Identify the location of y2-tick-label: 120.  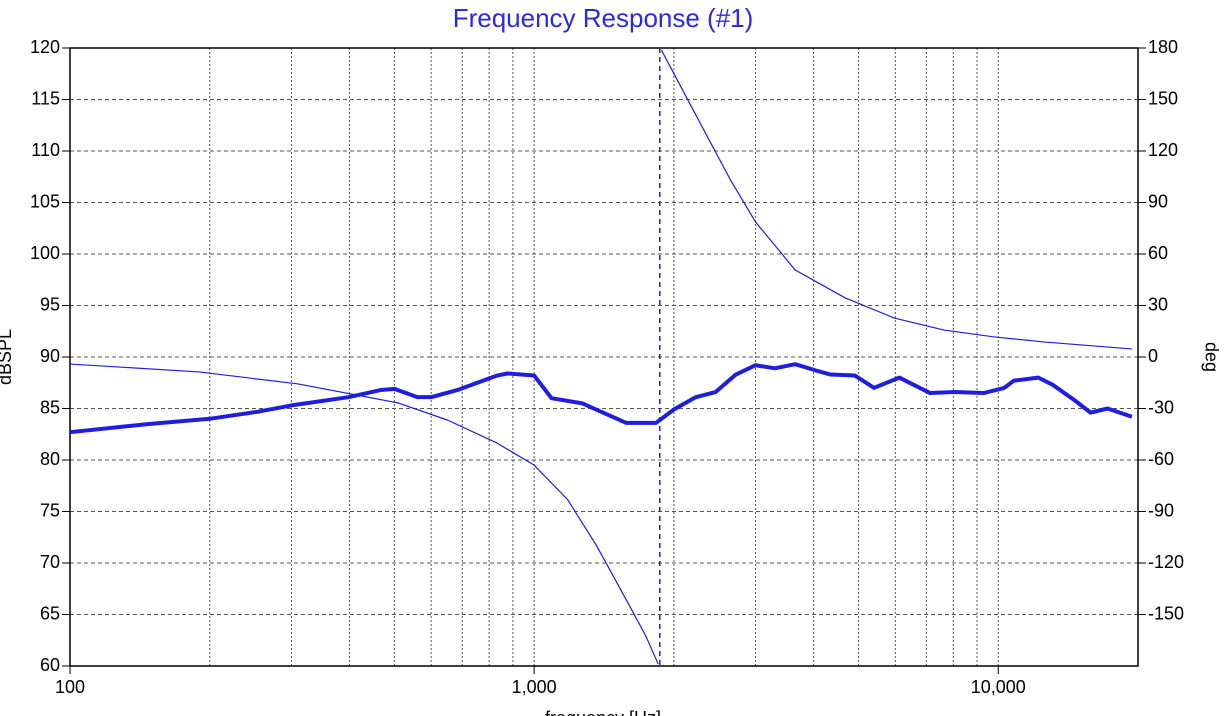
(1163, 150).